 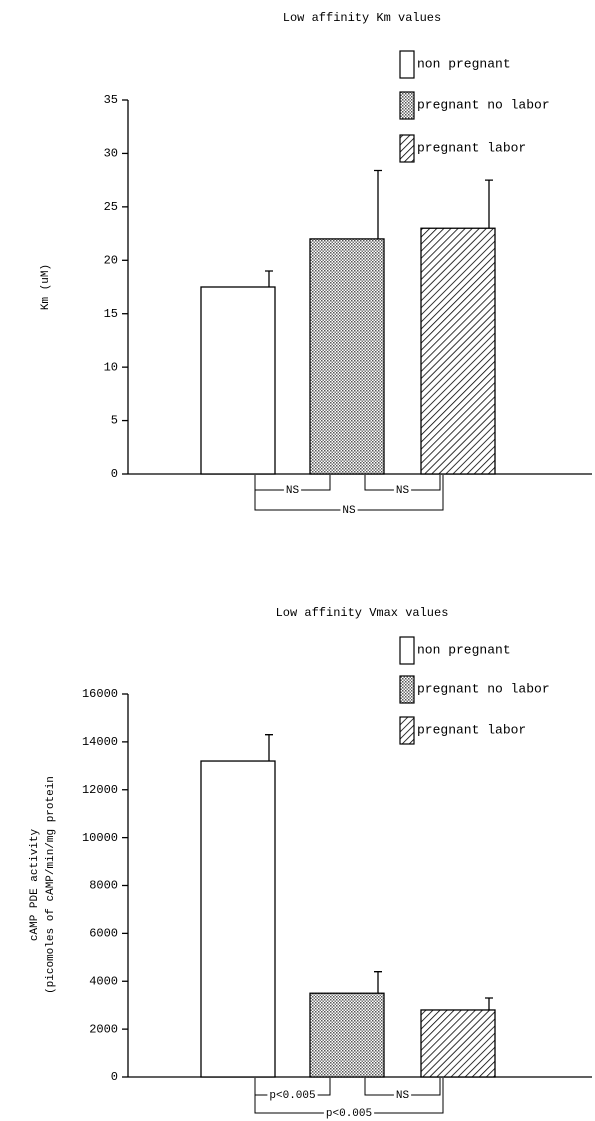 I want to click on y-tick-label: 35, so click(x=111, y=100).